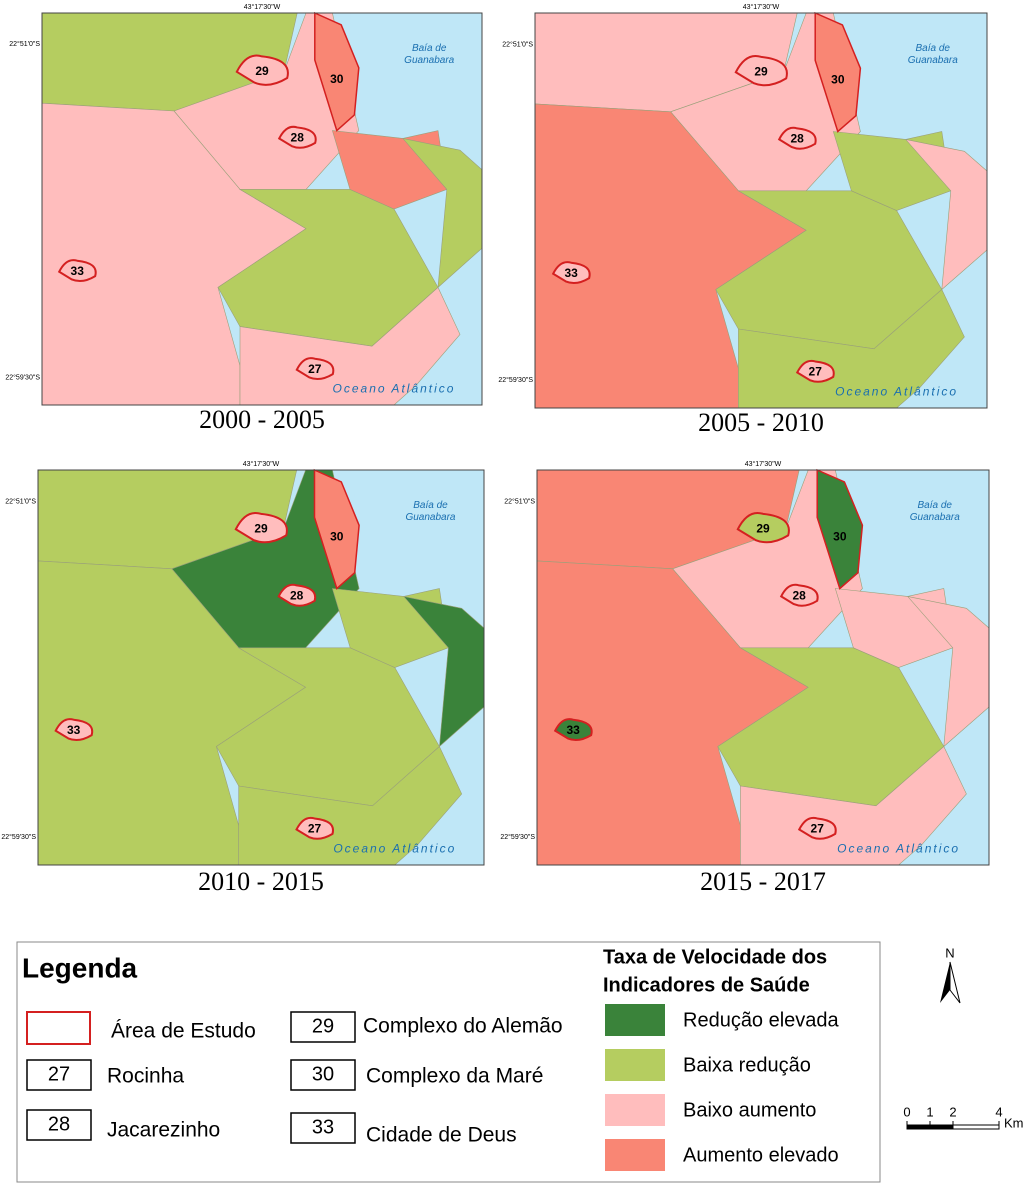 This screenshot has width=1034, height=1192. What do you see at coordinates (262, 419) in the screenshot?
I see `map-caption: 2000 - 2005` at bounding box center [262, 419].